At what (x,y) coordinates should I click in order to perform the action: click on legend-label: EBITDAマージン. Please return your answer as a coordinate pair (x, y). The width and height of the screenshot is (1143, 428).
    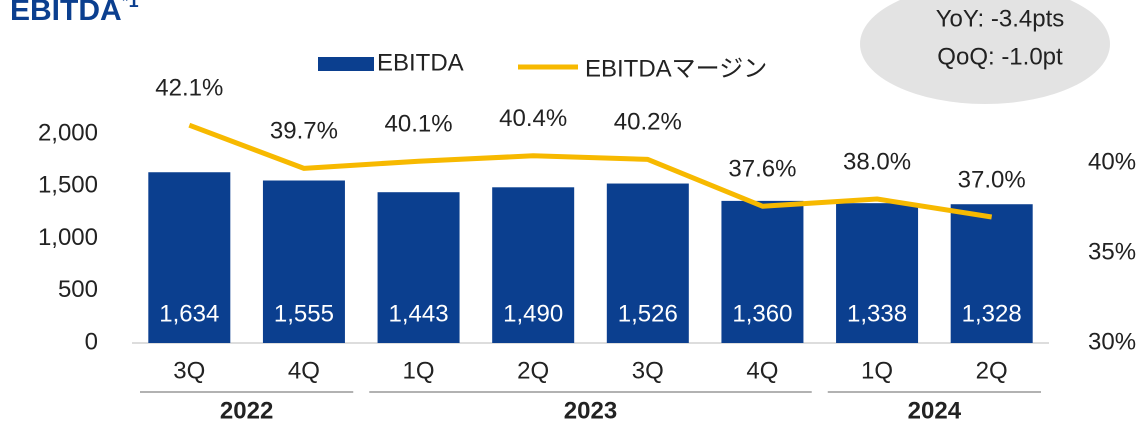
    Looking at the image, I should click on (676, 68).